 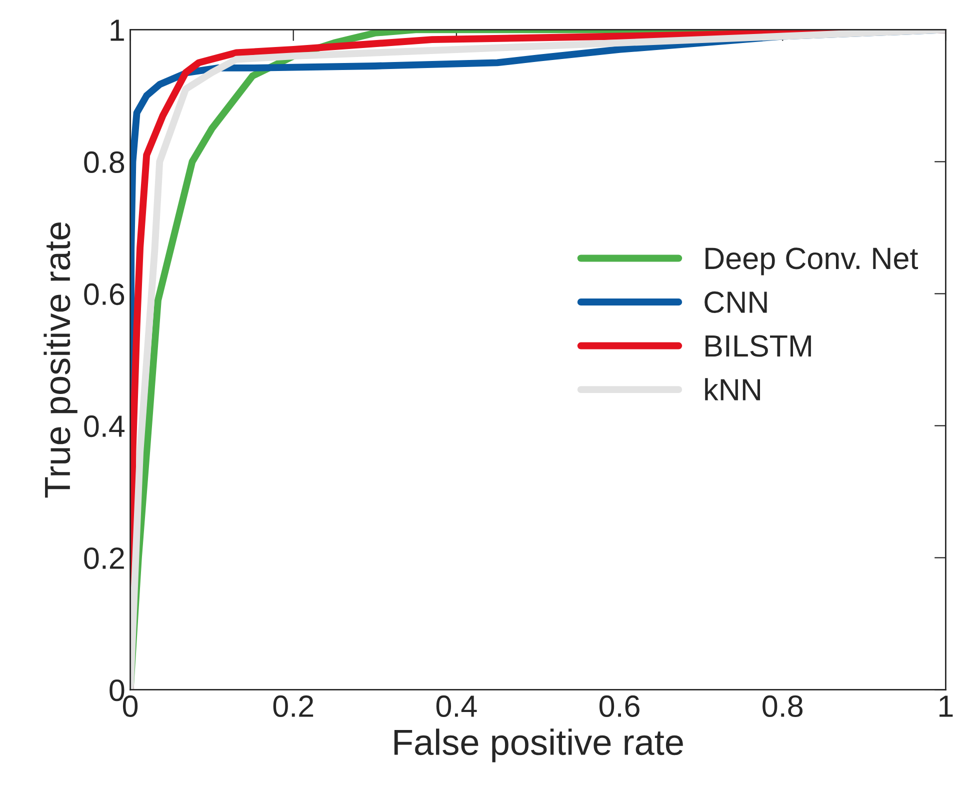 What do you see at coordinates (538, 745) in the screenshot?
I see `x-axis-title: False positive rate` at bounding box center [538, 745].